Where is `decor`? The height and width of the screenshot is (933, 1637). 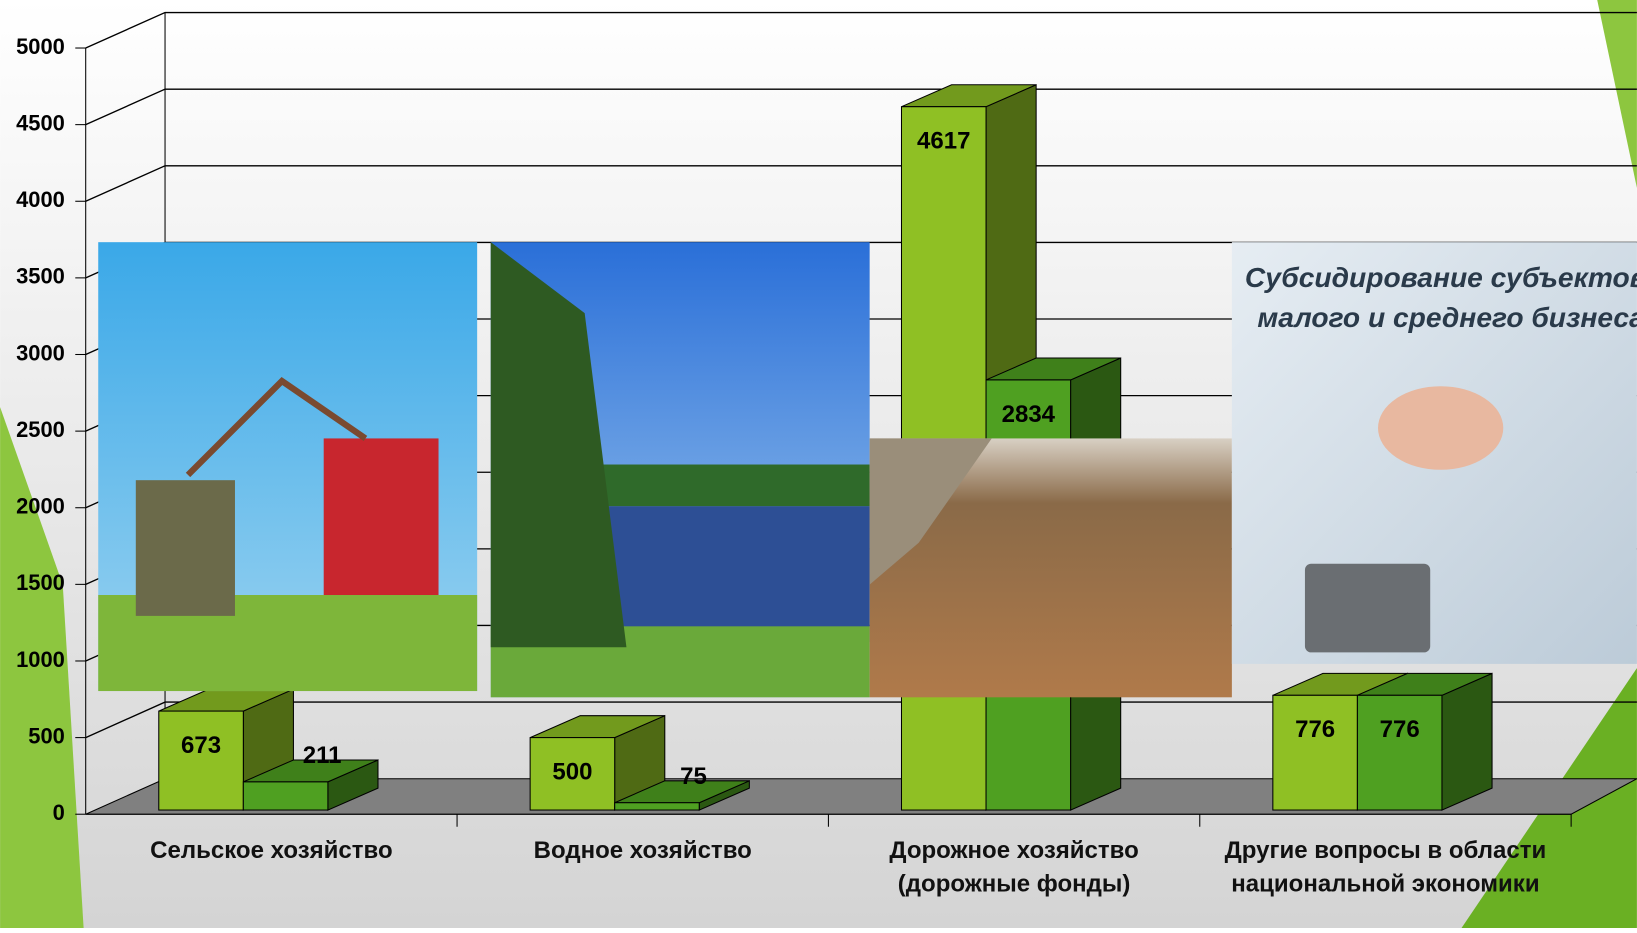
decor is located at coordinates (42, 667).